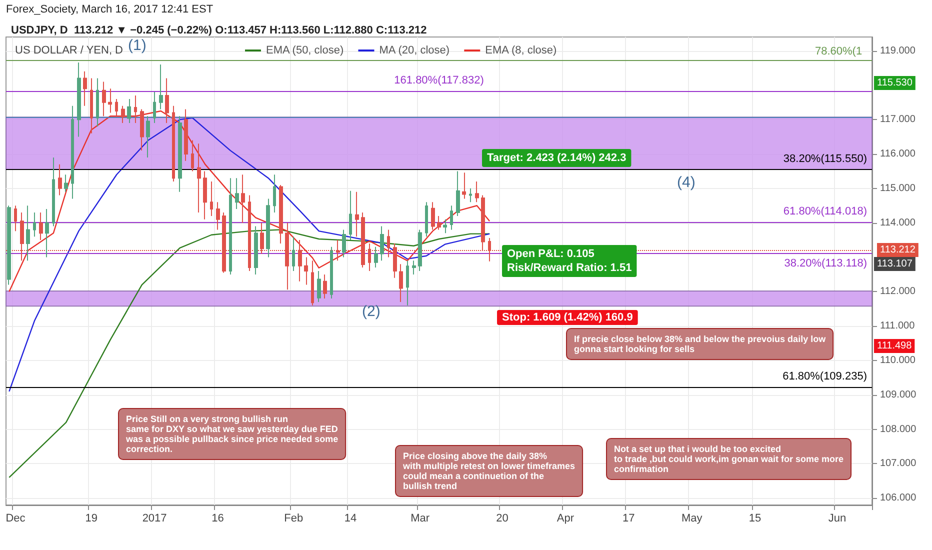  Describe the element at coordinates (439, 80) in the screenshot. I see `ref-line-label: 161.80%(117.832)` at that location.